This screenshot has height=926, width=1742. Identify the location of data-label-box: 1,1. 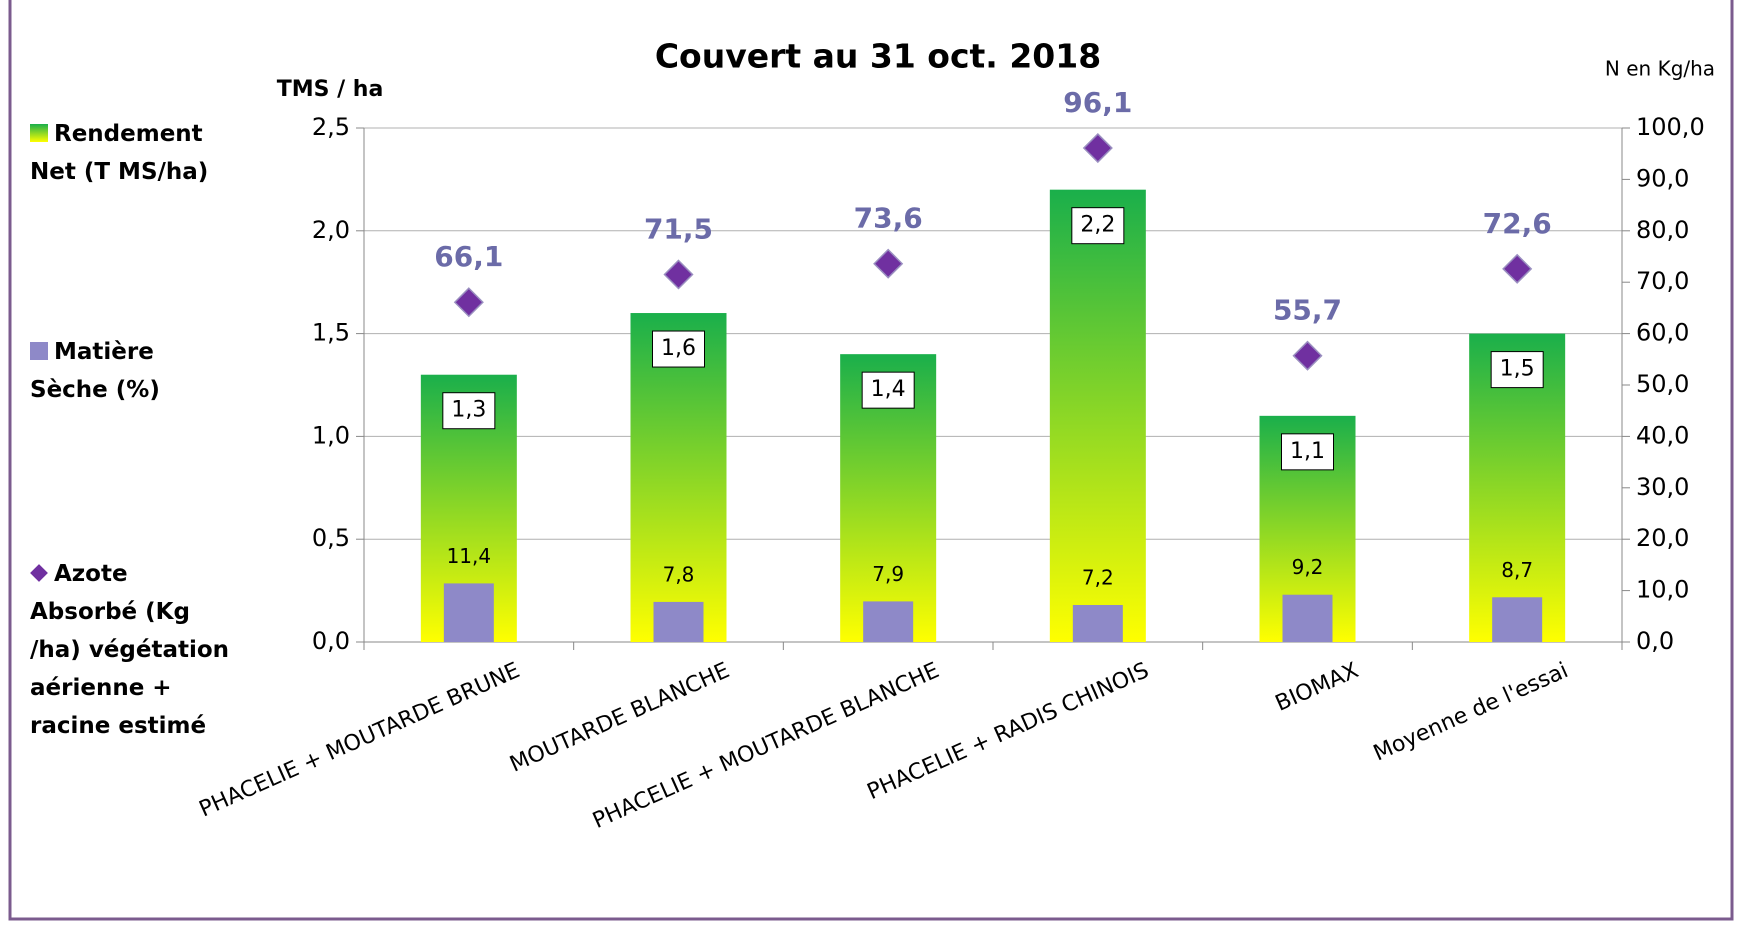
(1307, 452).